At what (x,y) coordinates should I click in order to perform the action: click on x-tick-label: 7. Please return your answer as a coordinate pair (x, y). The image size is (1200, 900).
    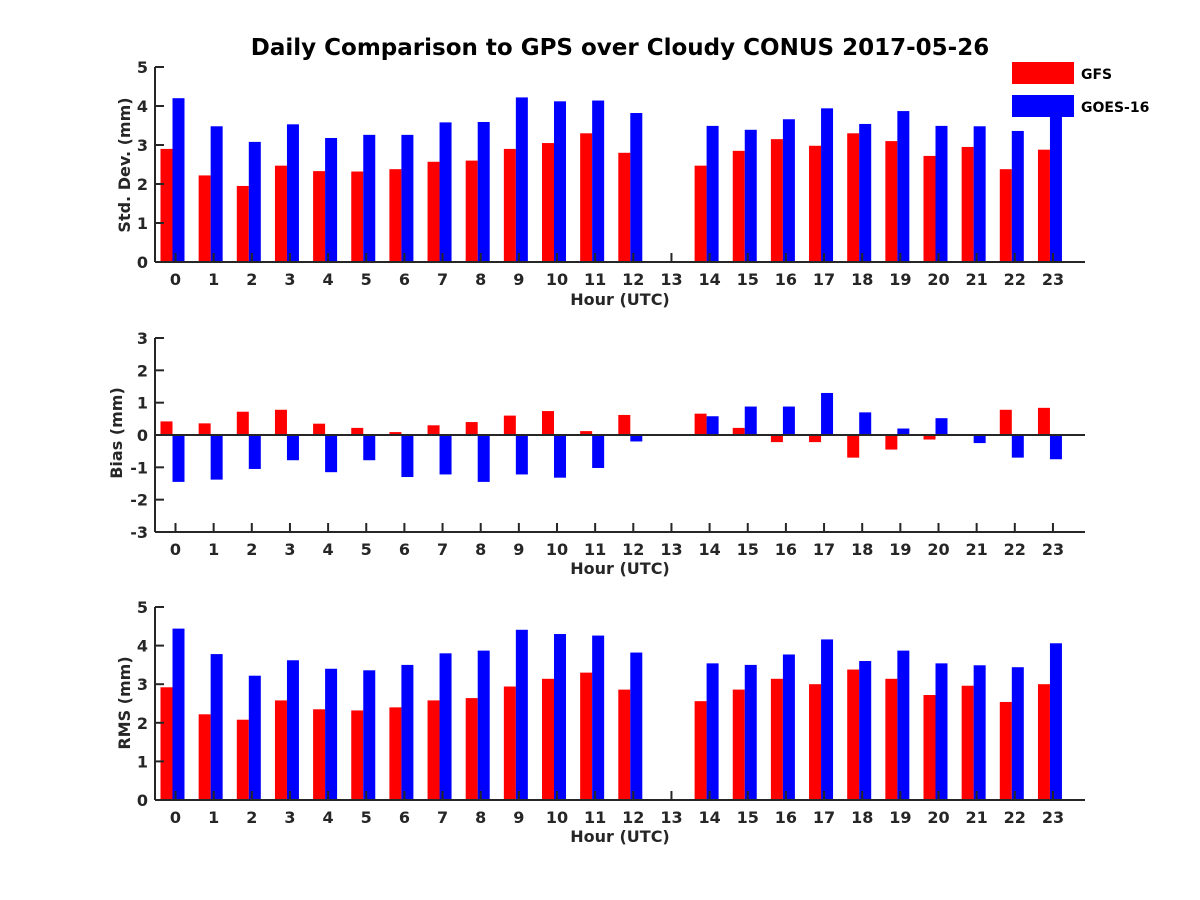
    Looking at the image, I should click on (442, 549).